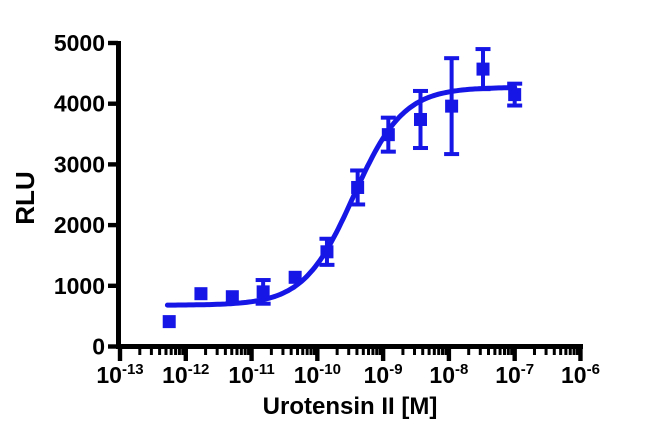 This screenshot has width=650, height=443. Describe the element at coordinates (79, 164) in the screenshot. I see `y-tick-label: 3000` at that location.